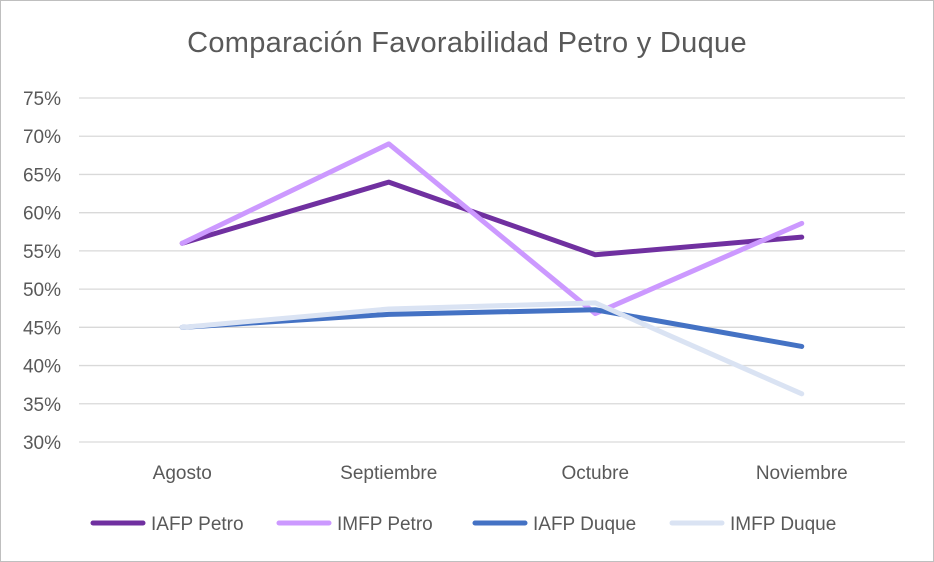 The width and height of the screenshot is (934, 562). Describe the element at coordinates (584, 524) in the screenshot. I see `legend-label: IAFP Duque` at that location.